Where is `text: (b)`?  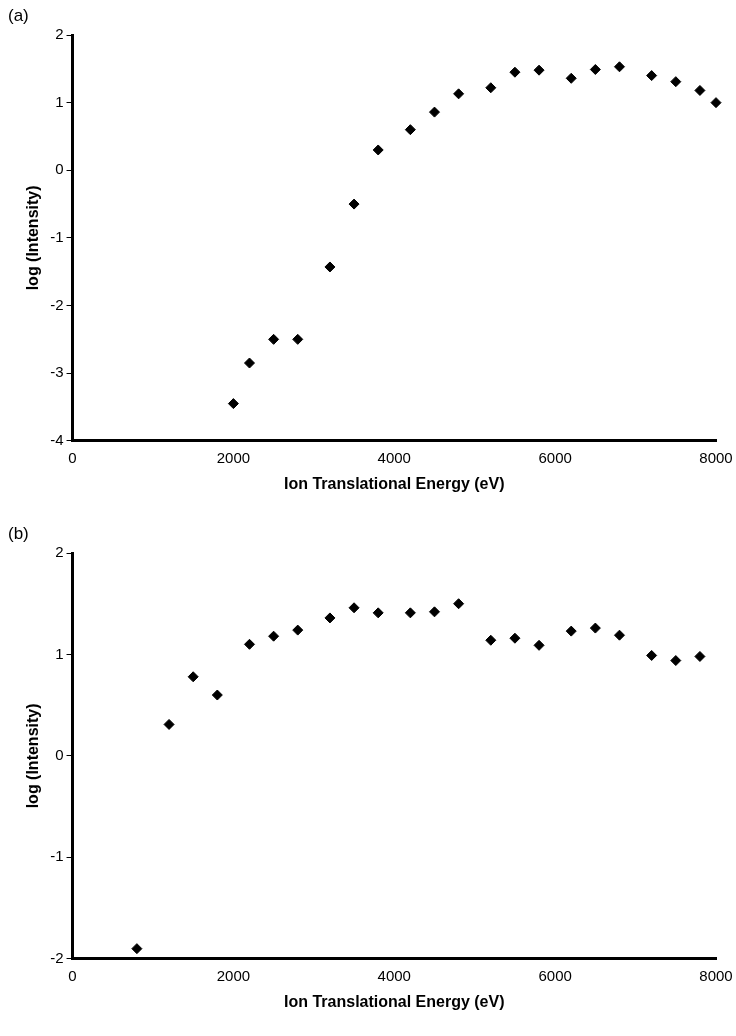 text: (b) is located at coordinates (18, 534).